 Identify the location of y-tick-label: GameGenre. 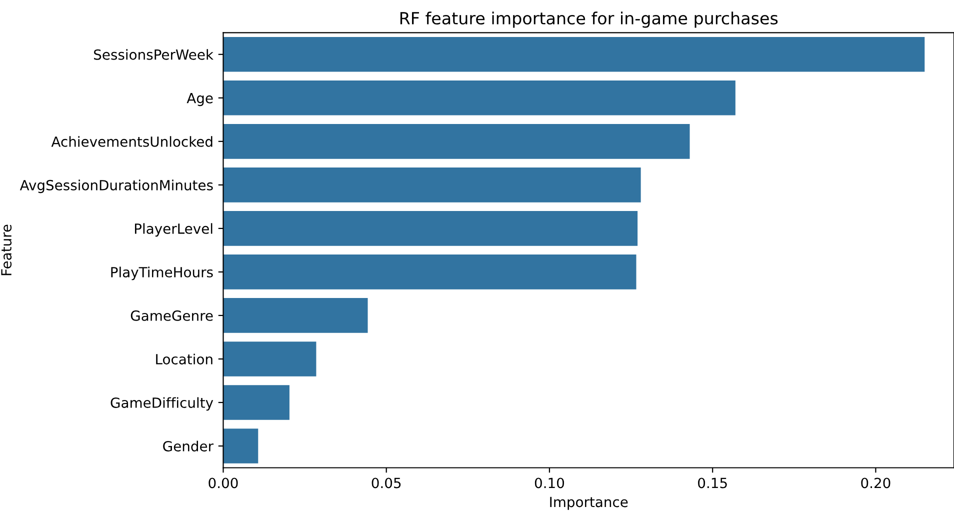
(171, 315).